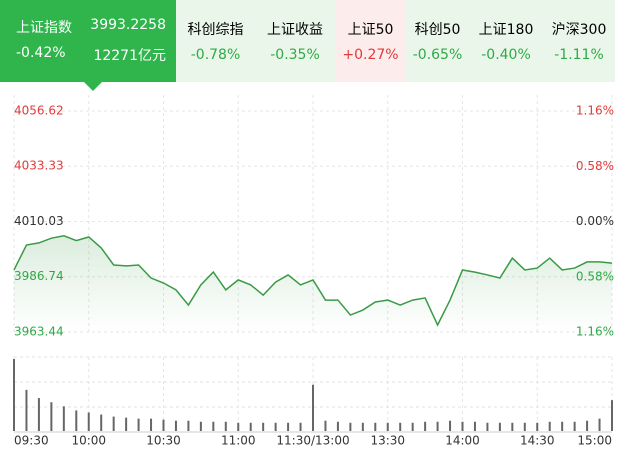 The height and width of the screenshot is (462, 626). What do you see at coordinates (41, 53) in the screenshot?
I see `tab-change: -0.42%` at bounding box center [41, 53].